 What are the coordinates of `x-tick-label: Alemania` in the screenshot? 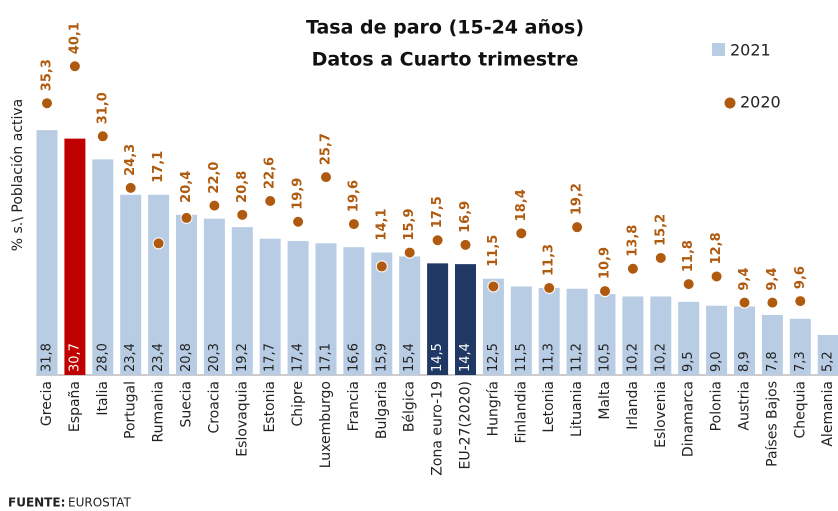 It's located at (828, 414).